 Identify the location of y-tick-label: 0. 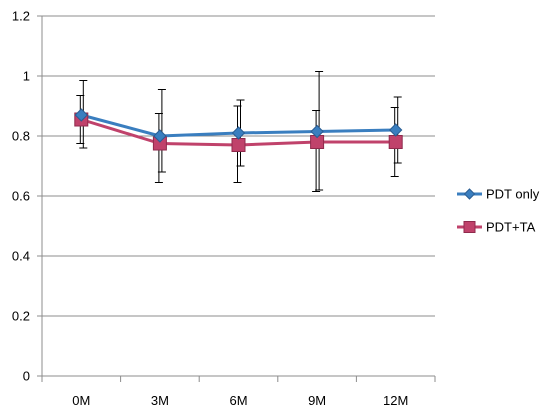
(26, 376).